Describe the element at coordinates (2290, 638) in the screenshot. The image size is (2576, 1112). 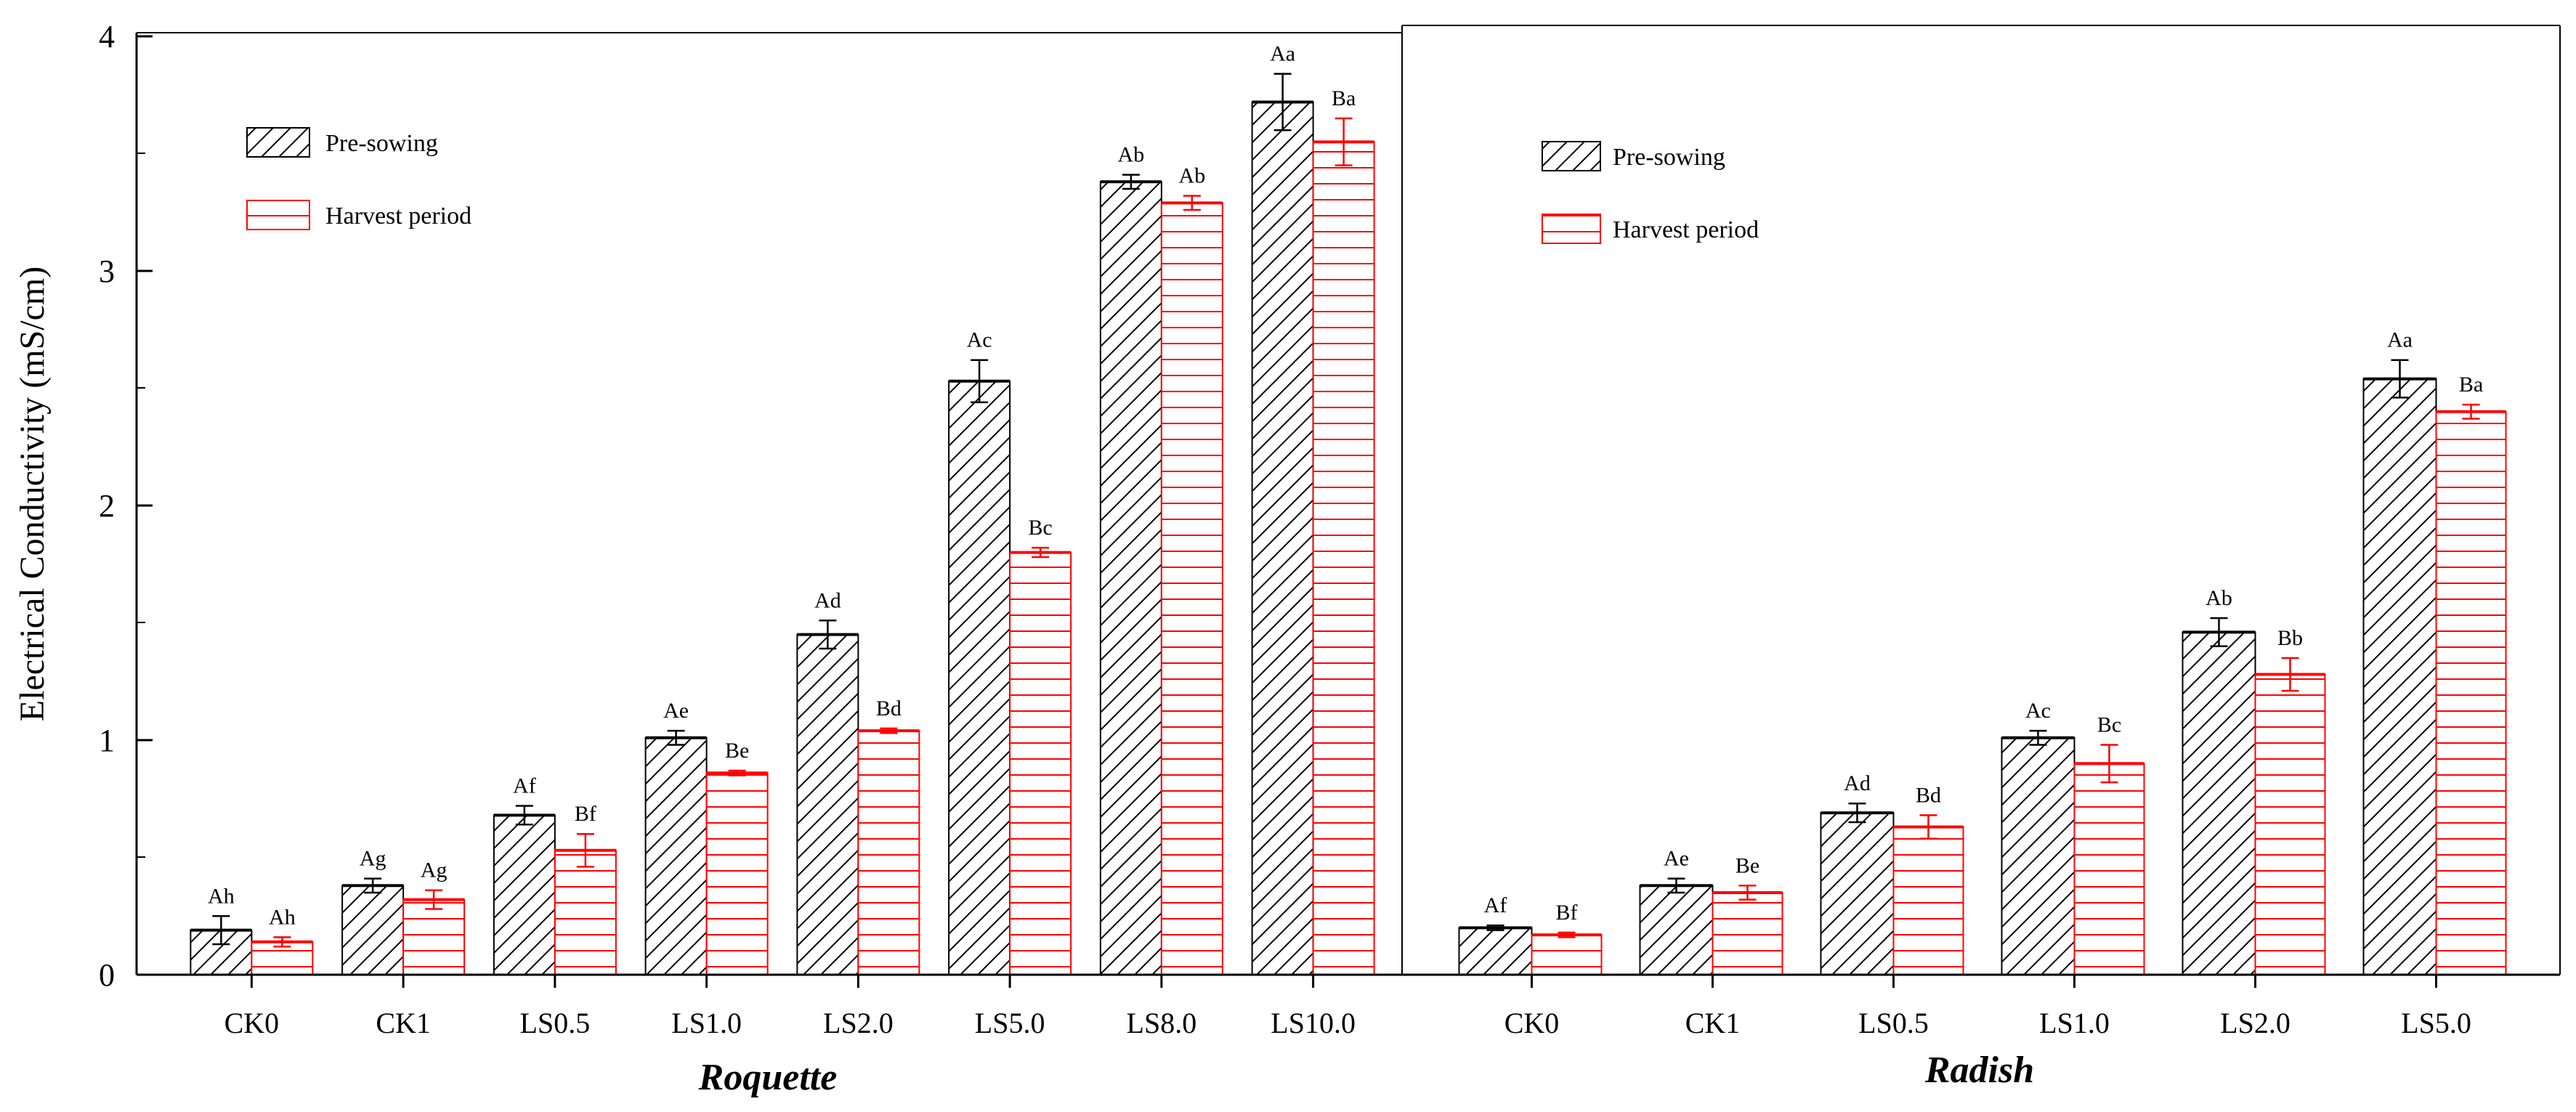
I see `significance-label: Bb` at that location.